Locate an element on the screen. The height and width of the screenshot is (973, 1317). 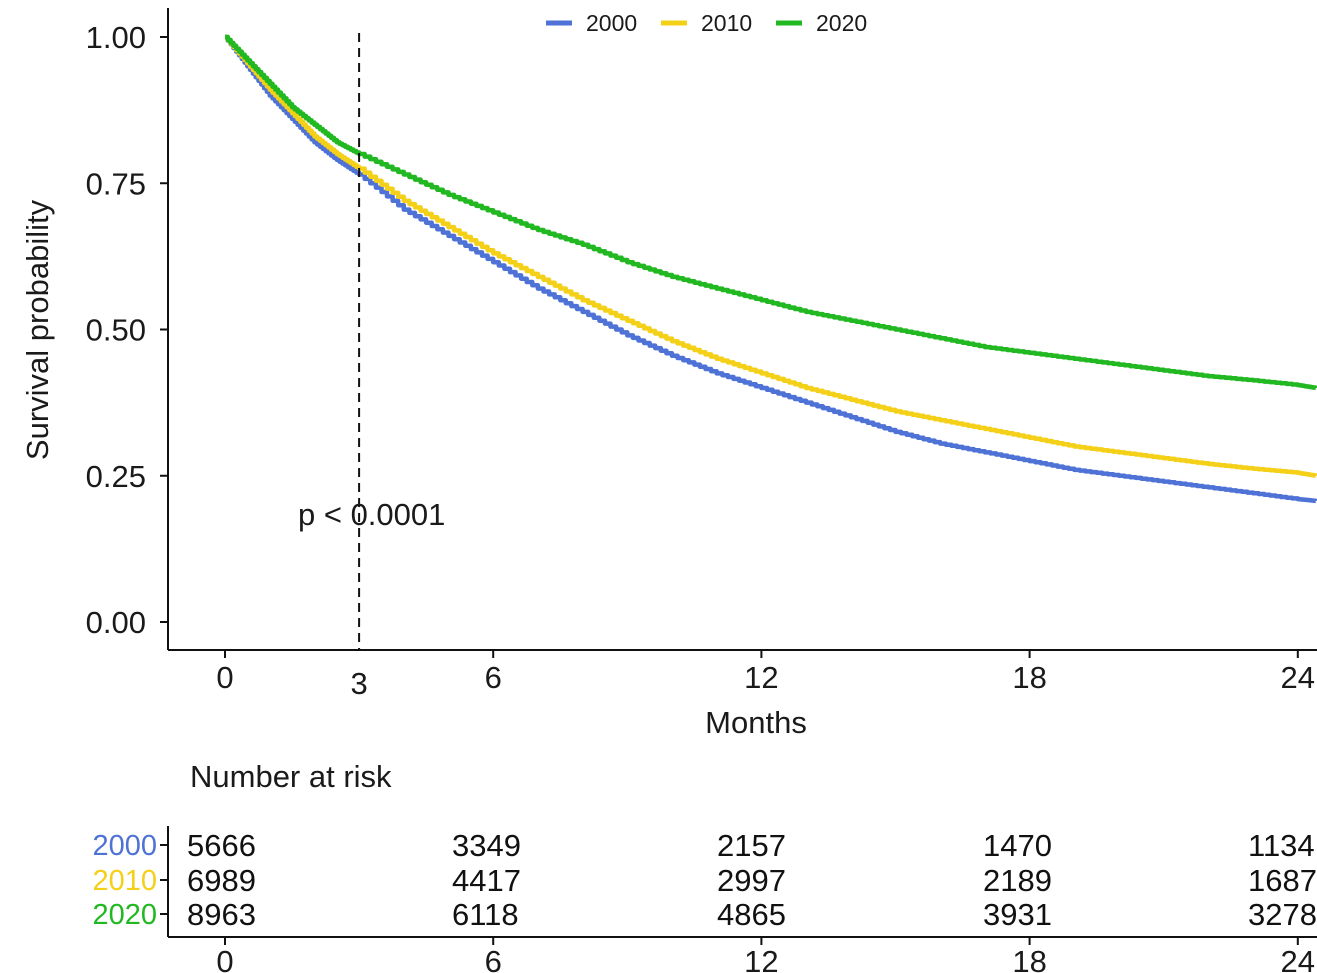
risk-x-tick-label: 6 is located at coordinates (493, 958).